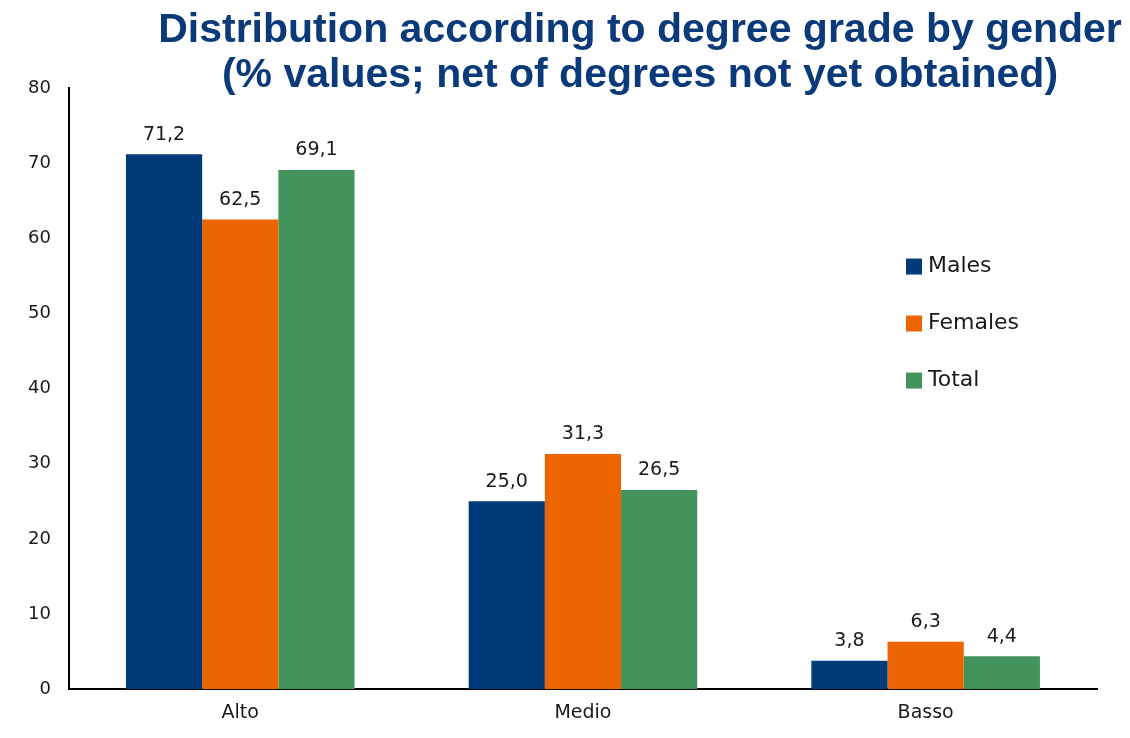 This screenshot has width=1130, height=738. Describe the element at coordinates (316, 148) in the screenshot. I see `data-label: 69,1` at that location.